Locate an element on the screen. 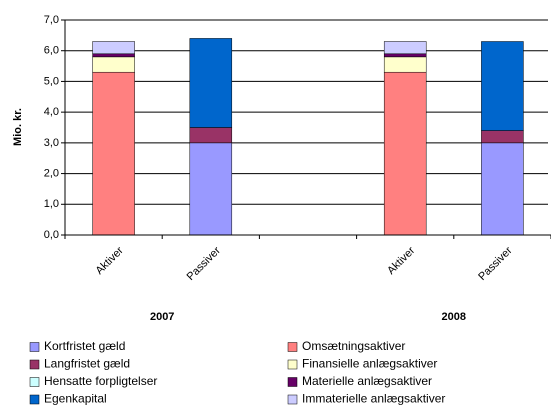  group-label: 2007 is located at coordinates (162, 317).